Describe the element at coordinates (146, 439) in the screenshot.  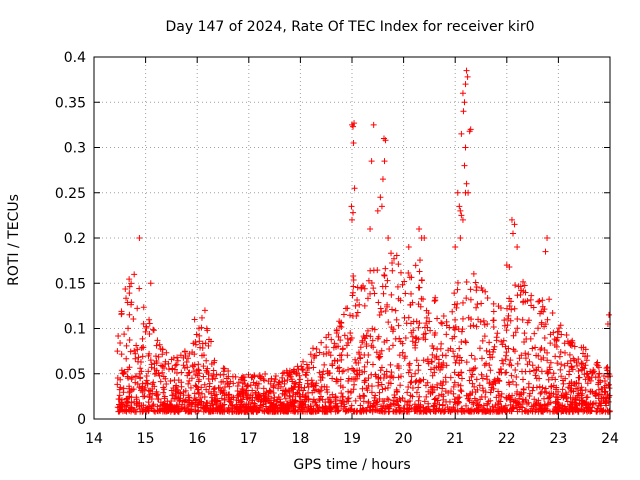
I see `x-tick-label: 15` at that location.